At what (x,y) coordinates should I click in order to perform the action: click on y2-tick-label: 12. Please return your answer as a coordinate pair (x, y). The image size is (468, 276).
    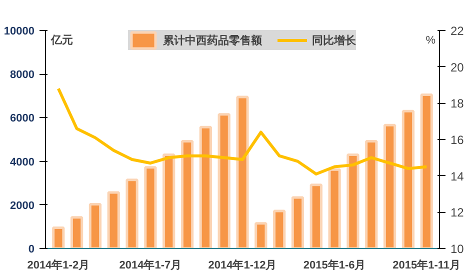
    Looking at the image, I should click on (457, 213).